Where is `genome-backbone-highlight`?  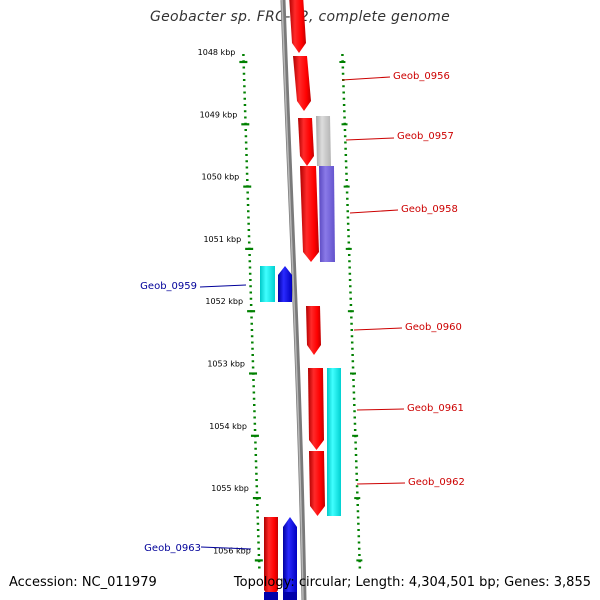
genome-backbone-highlight is located at coordinates (292, 300).